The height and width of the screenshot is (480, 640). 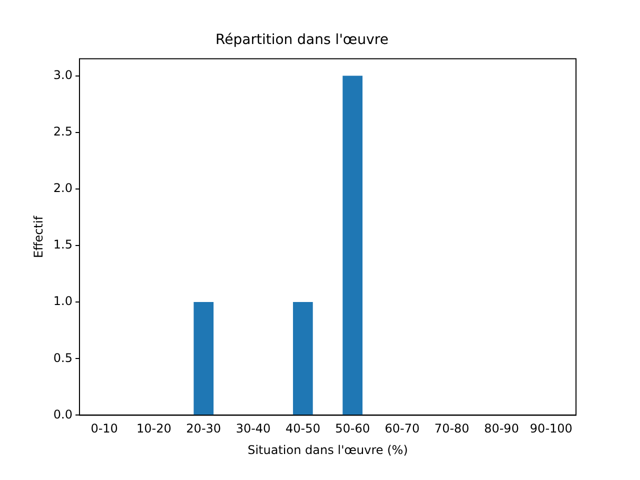 What do you see at coordinates (302, 40) in the screenshot?
I see `chart-title: Répartition dans l'œuvre` at bounding box center [302, 40].